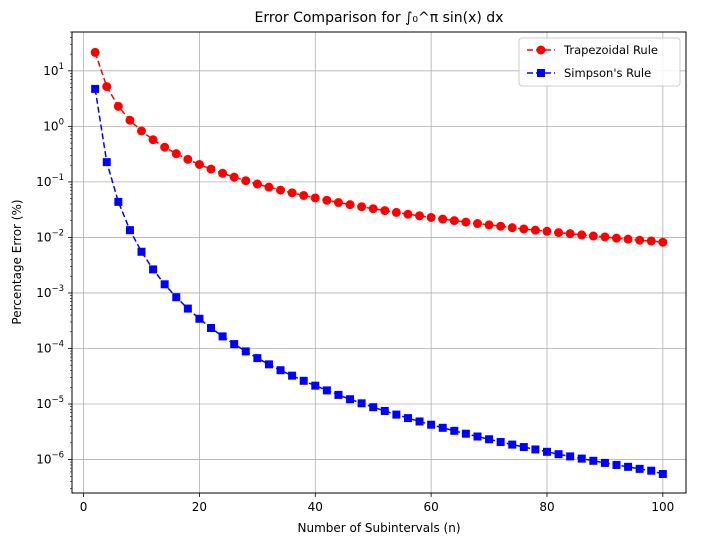  What do you see at coordinates (50, 403) in the screenshot?
I see `y-tick-label: 10⁻⁵` at bounding box center [50, 403].